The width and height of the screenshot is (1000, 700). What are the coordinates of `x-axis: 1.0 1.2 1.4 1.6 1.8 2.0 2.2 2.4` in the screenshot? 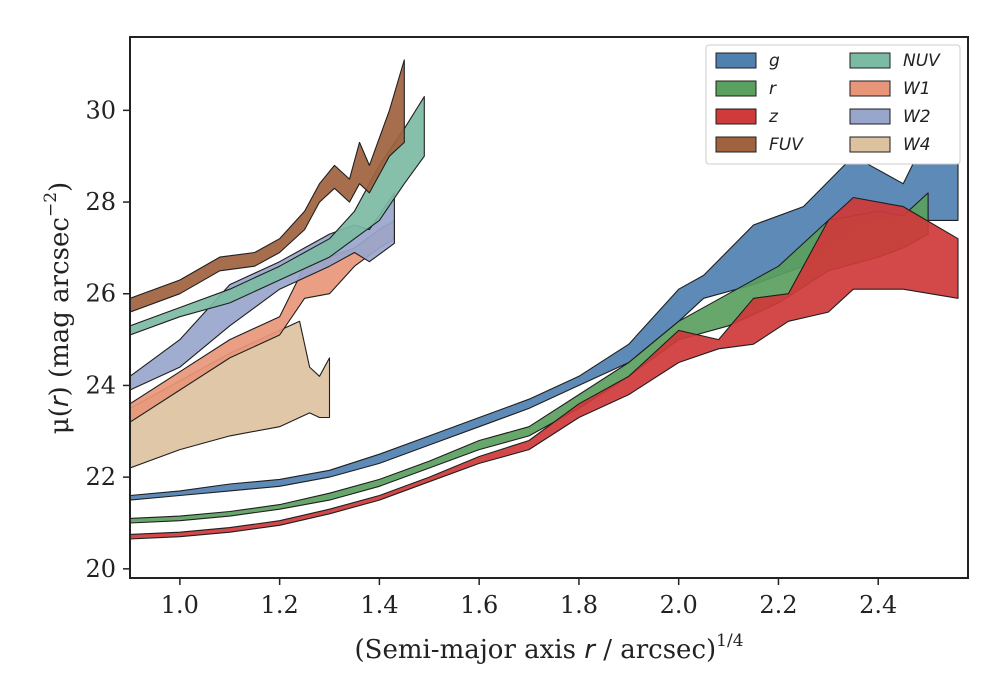 It's located at (529, 598).